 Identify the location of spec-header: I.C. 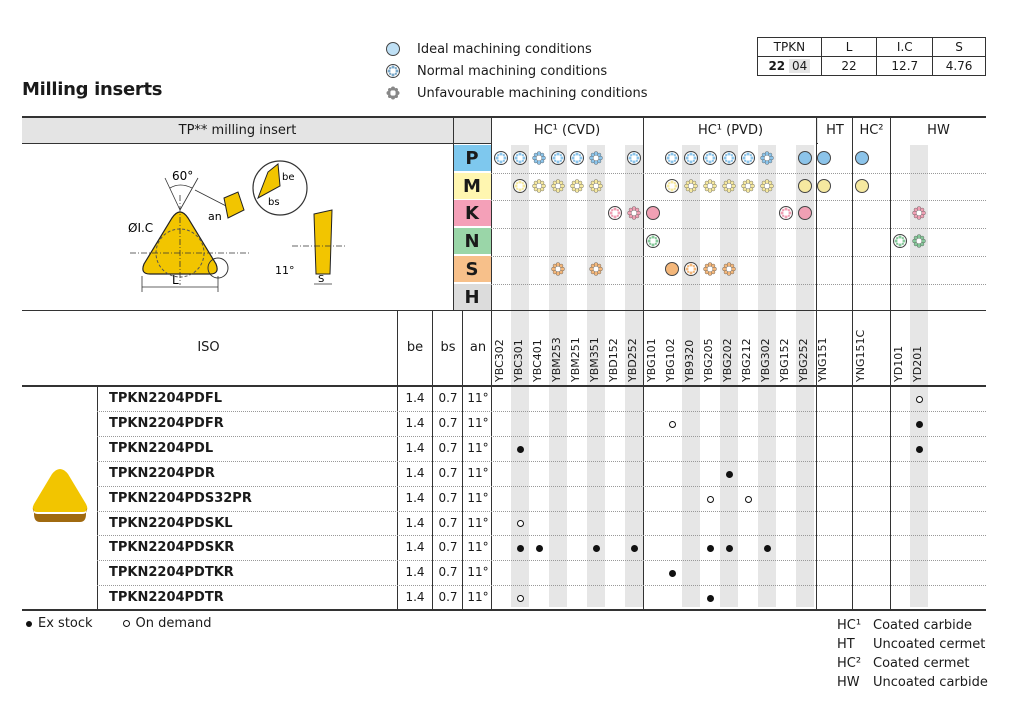
(905, 47).